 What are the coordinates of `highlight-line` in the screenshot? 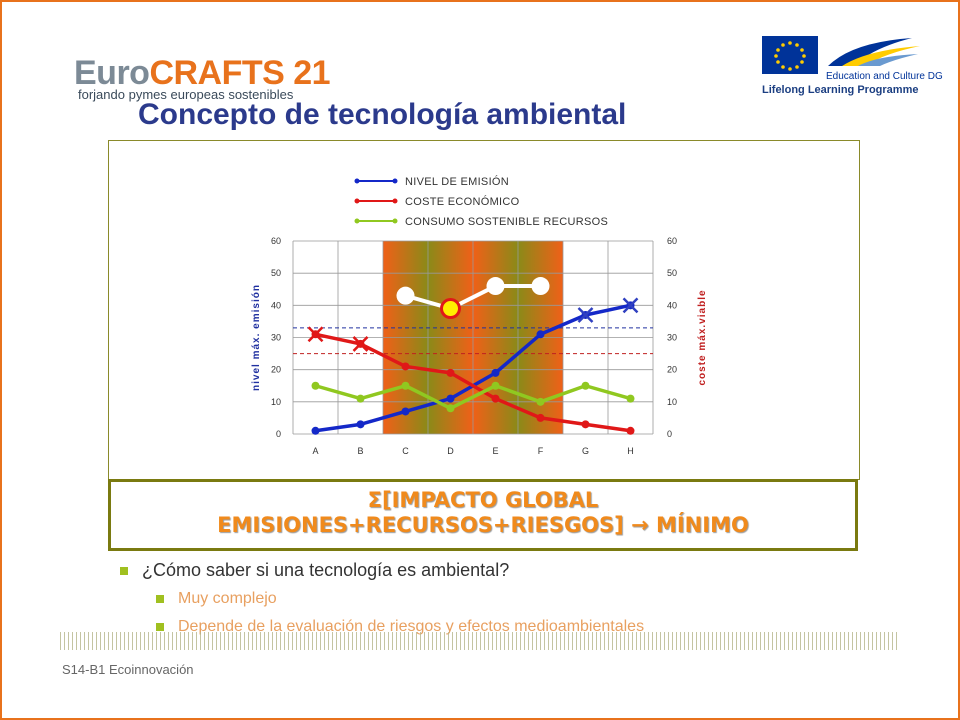 It's located at (472, 297).